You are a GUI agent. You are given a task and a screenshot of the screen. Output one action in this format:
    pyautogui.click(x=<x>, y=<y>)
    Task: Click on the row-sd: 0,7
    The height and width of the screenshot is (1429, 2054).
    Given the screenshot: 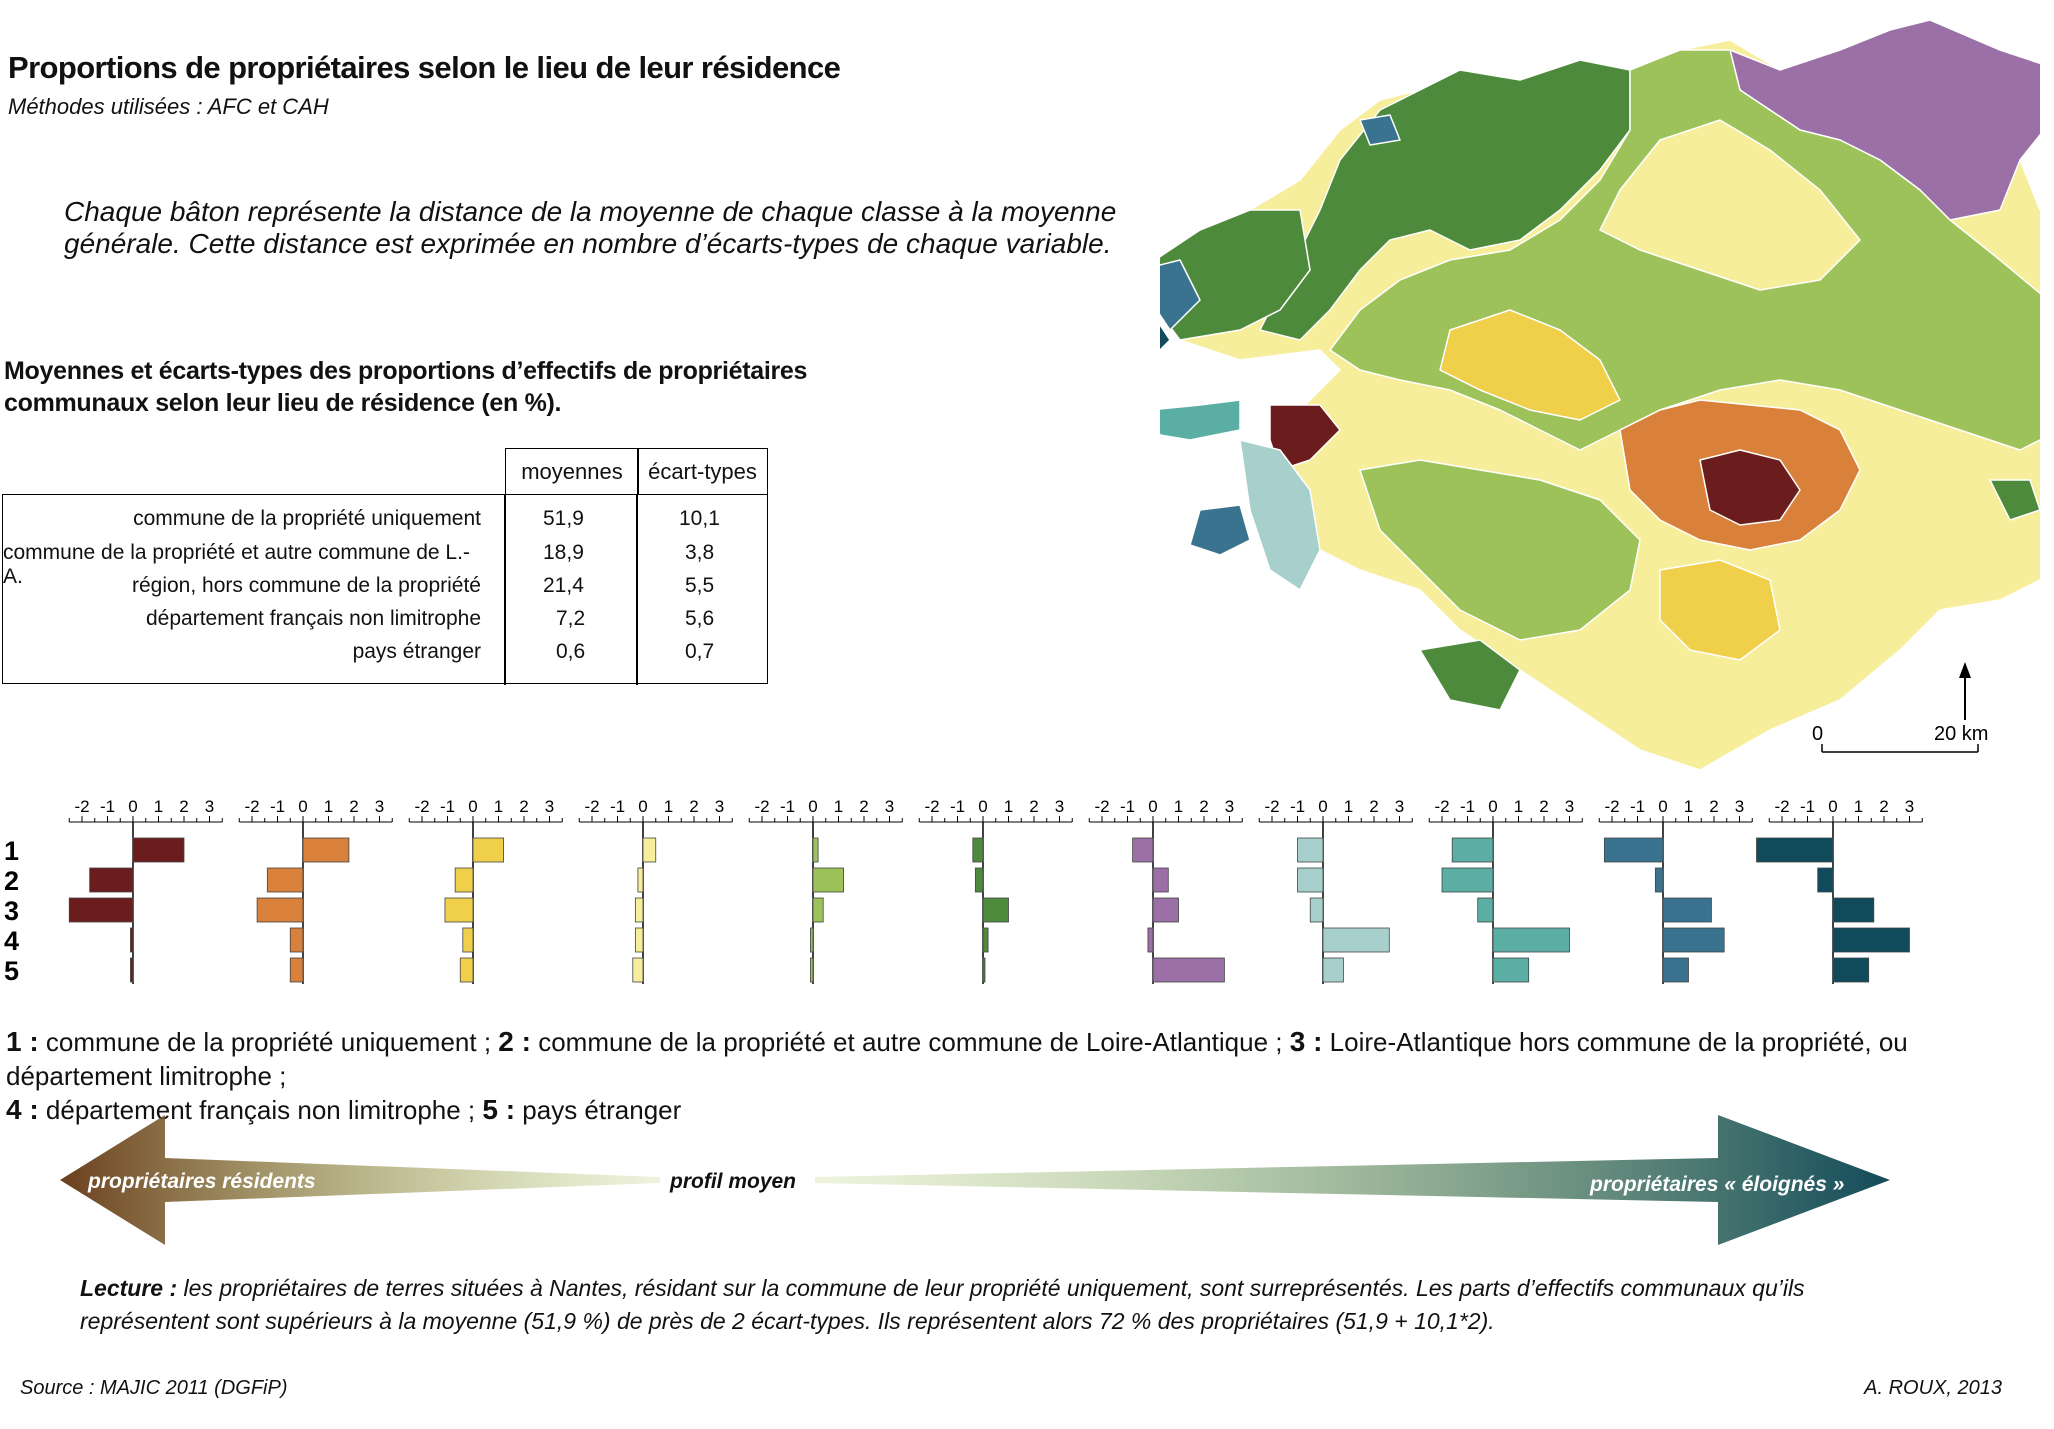 What is the action you would take?
    pyautogui.click(x=700, y=651)
    